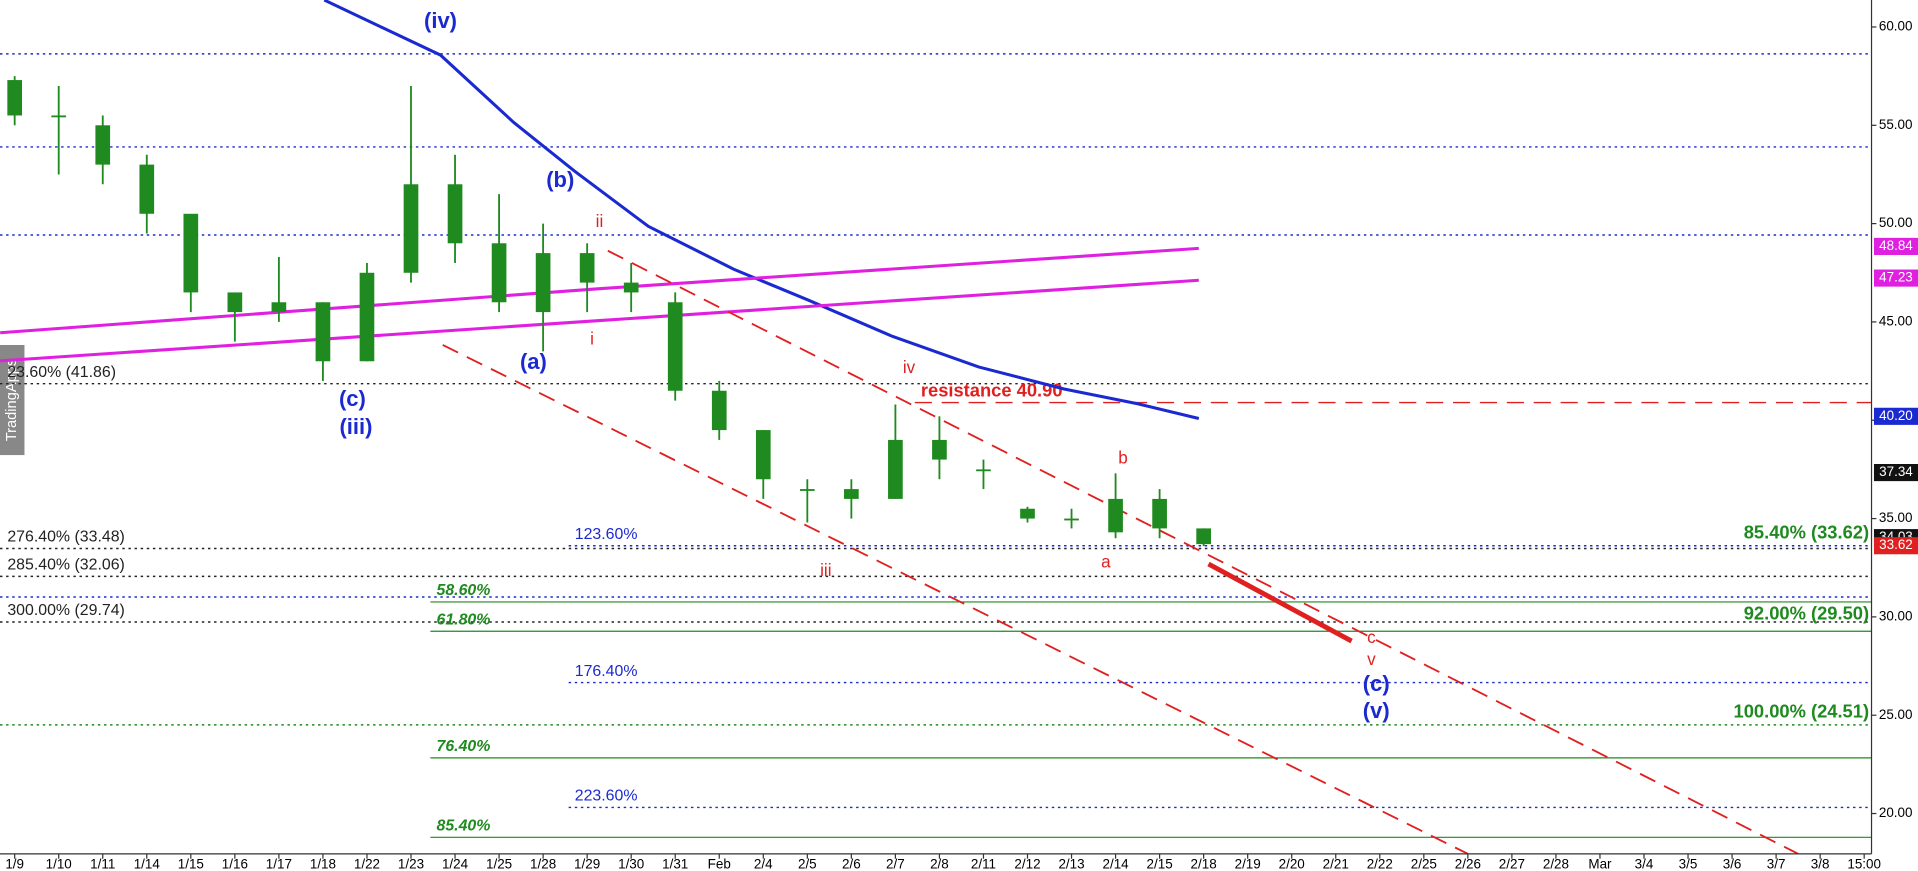  Describe the element at coordinates (807, 863) in the screenshot. I see `x-tick-label: 2/5` at that location.